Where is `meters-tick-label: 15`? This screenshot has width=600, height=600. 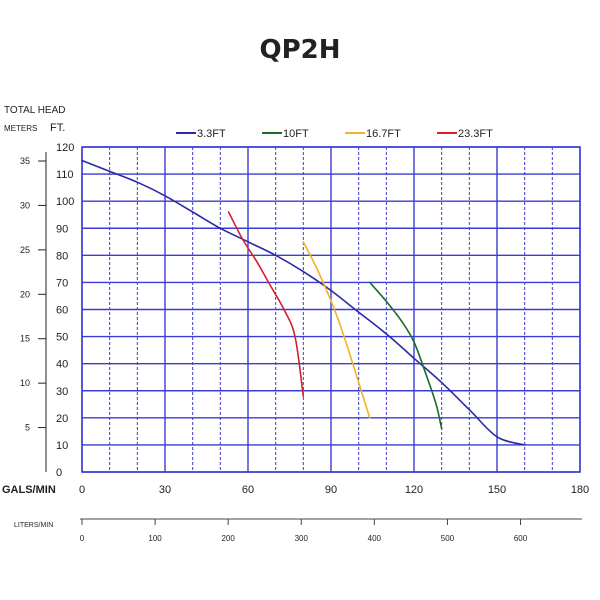
meters-tick-label: 15 is located at coordinates (25, 339).